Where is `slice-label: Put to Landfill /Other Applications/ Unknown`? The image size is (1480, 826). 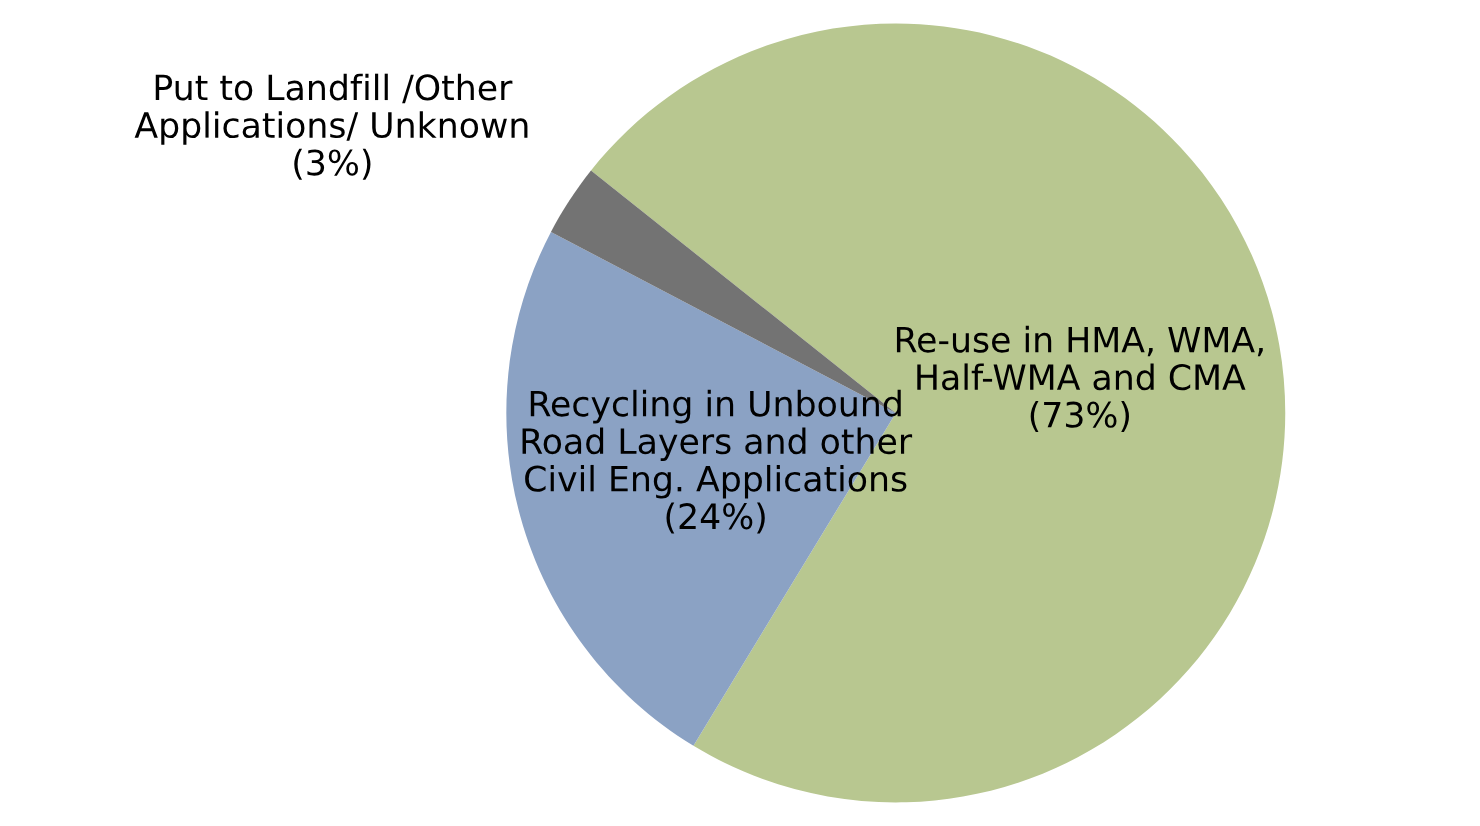
slice-label: Put to Landfill /Other Applications/ Unknown is located at coordinates (331, 109).